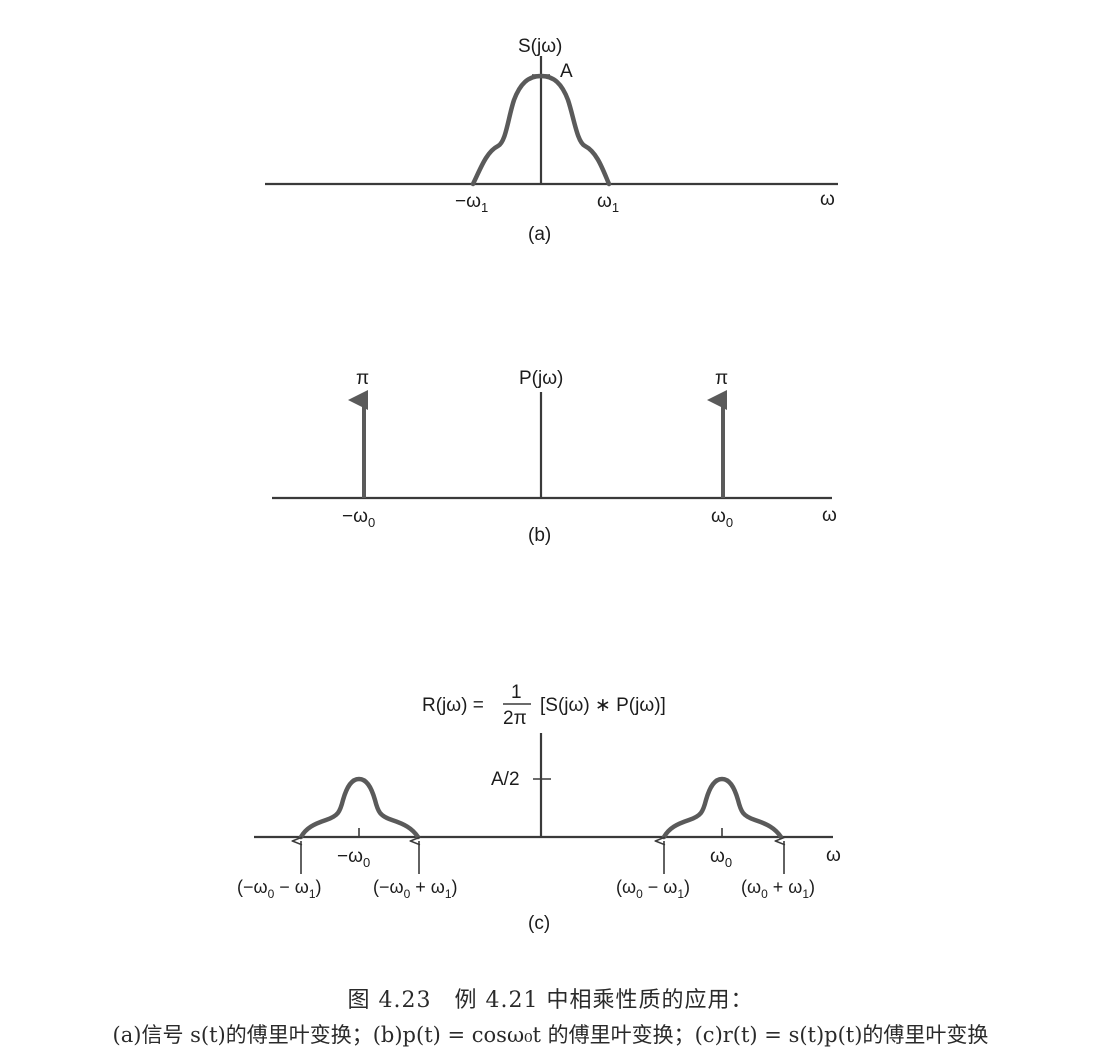  Describe the element at coordinates (362, 378) in the screenshot. I see `panel-b-impulse-left-label: π` at that location.